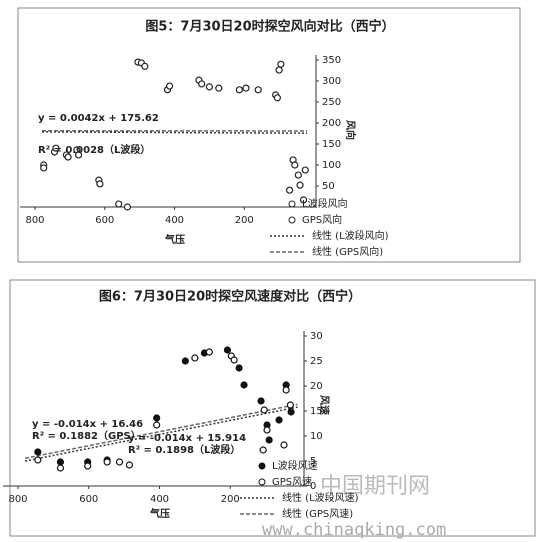 The height and width of the screenshot is (542, 546). Describe the element at coordinates (331, 123) in the screenshot. I see `y-tick-label: 200` at that location.